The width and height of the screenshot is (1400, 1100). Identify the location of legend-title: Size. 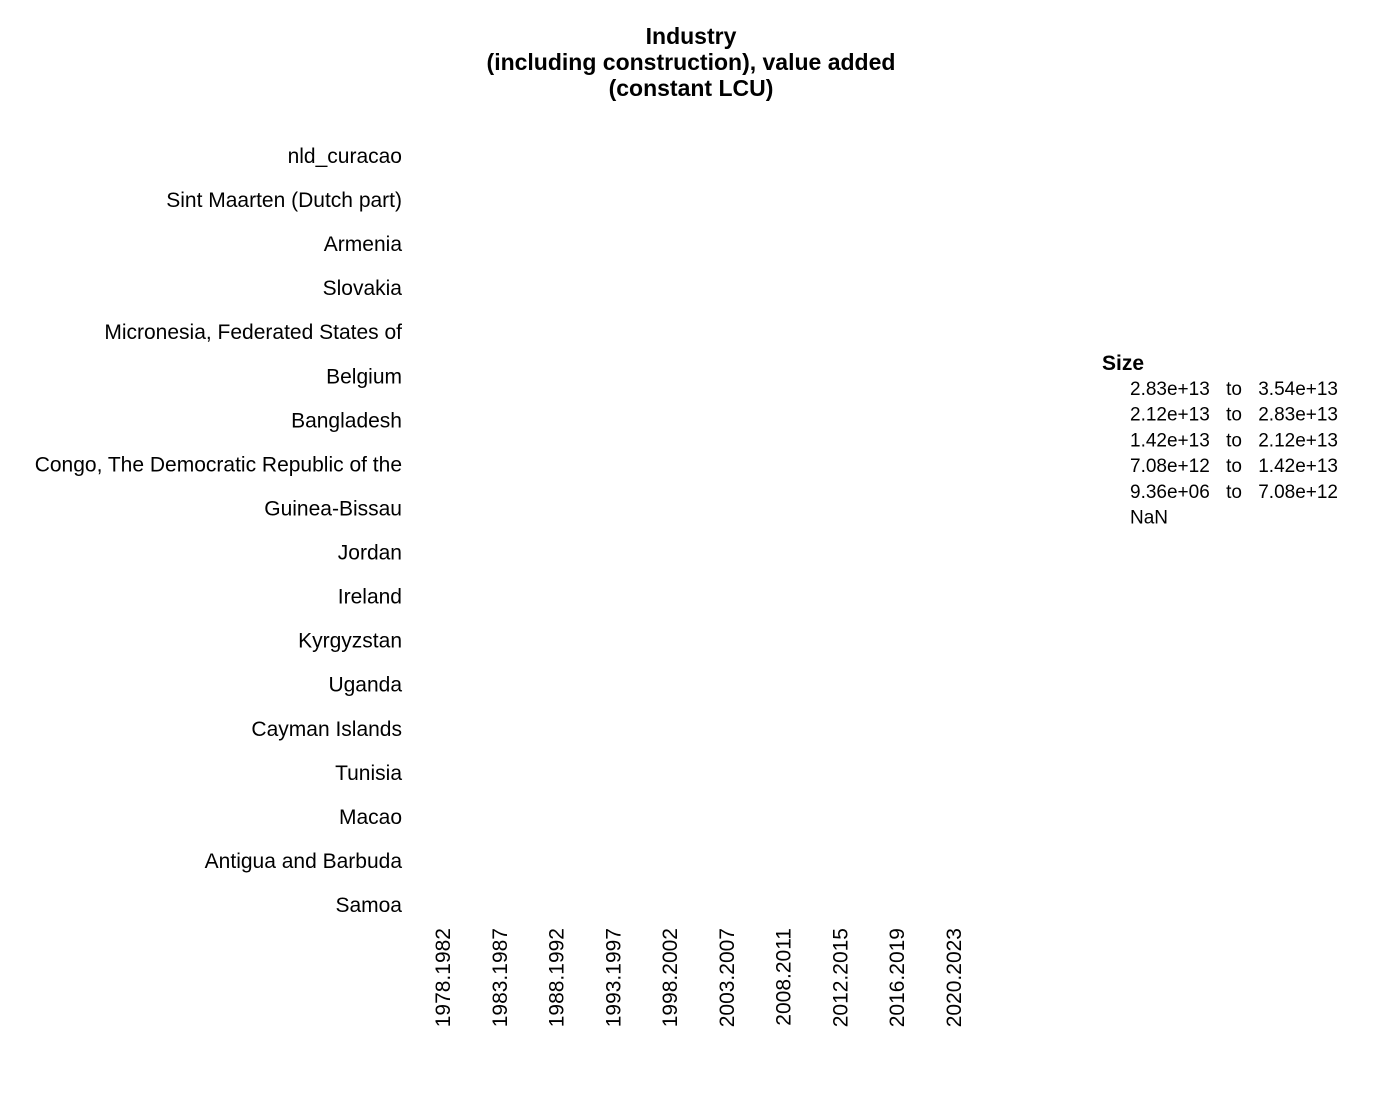
(1123, 363).